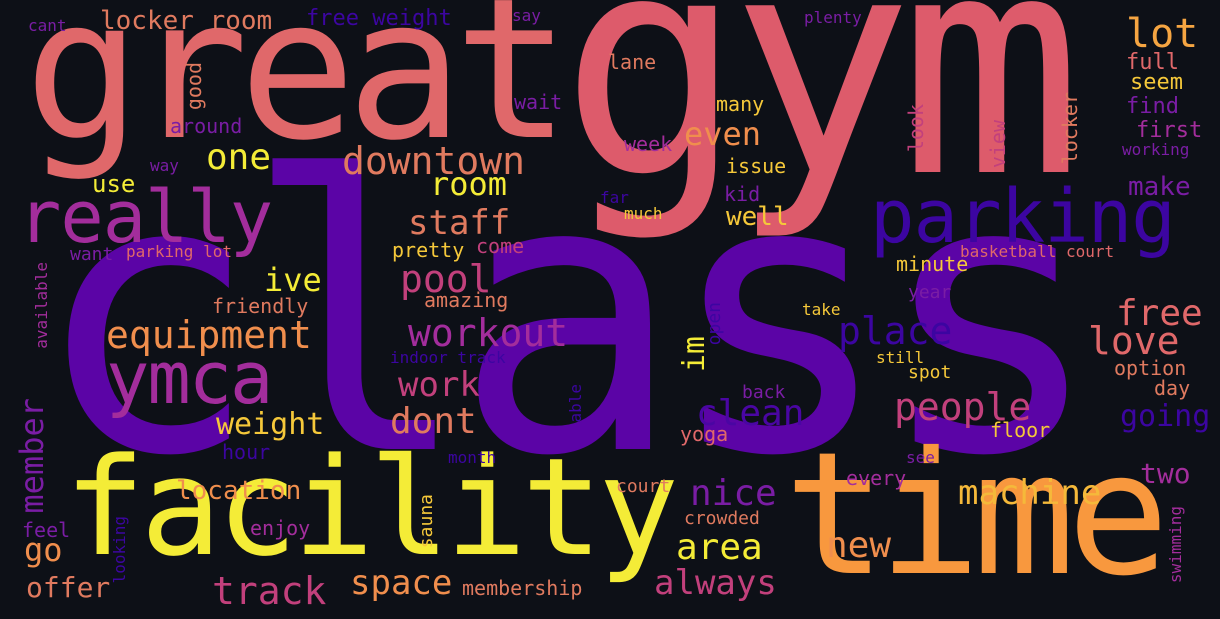 The width and height of the screenshot is (1220, 619). I want to click on word: great, so click(297, 91).